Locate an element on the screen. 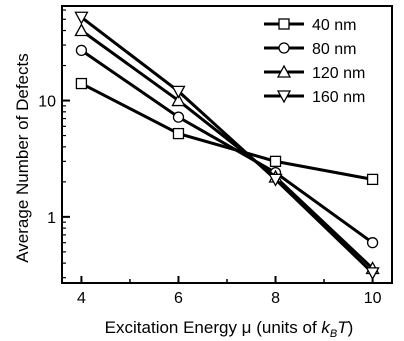 The width and height of the screenshot is (404, 341). legend-item: 40 nm is located at coordinates (310, 25).